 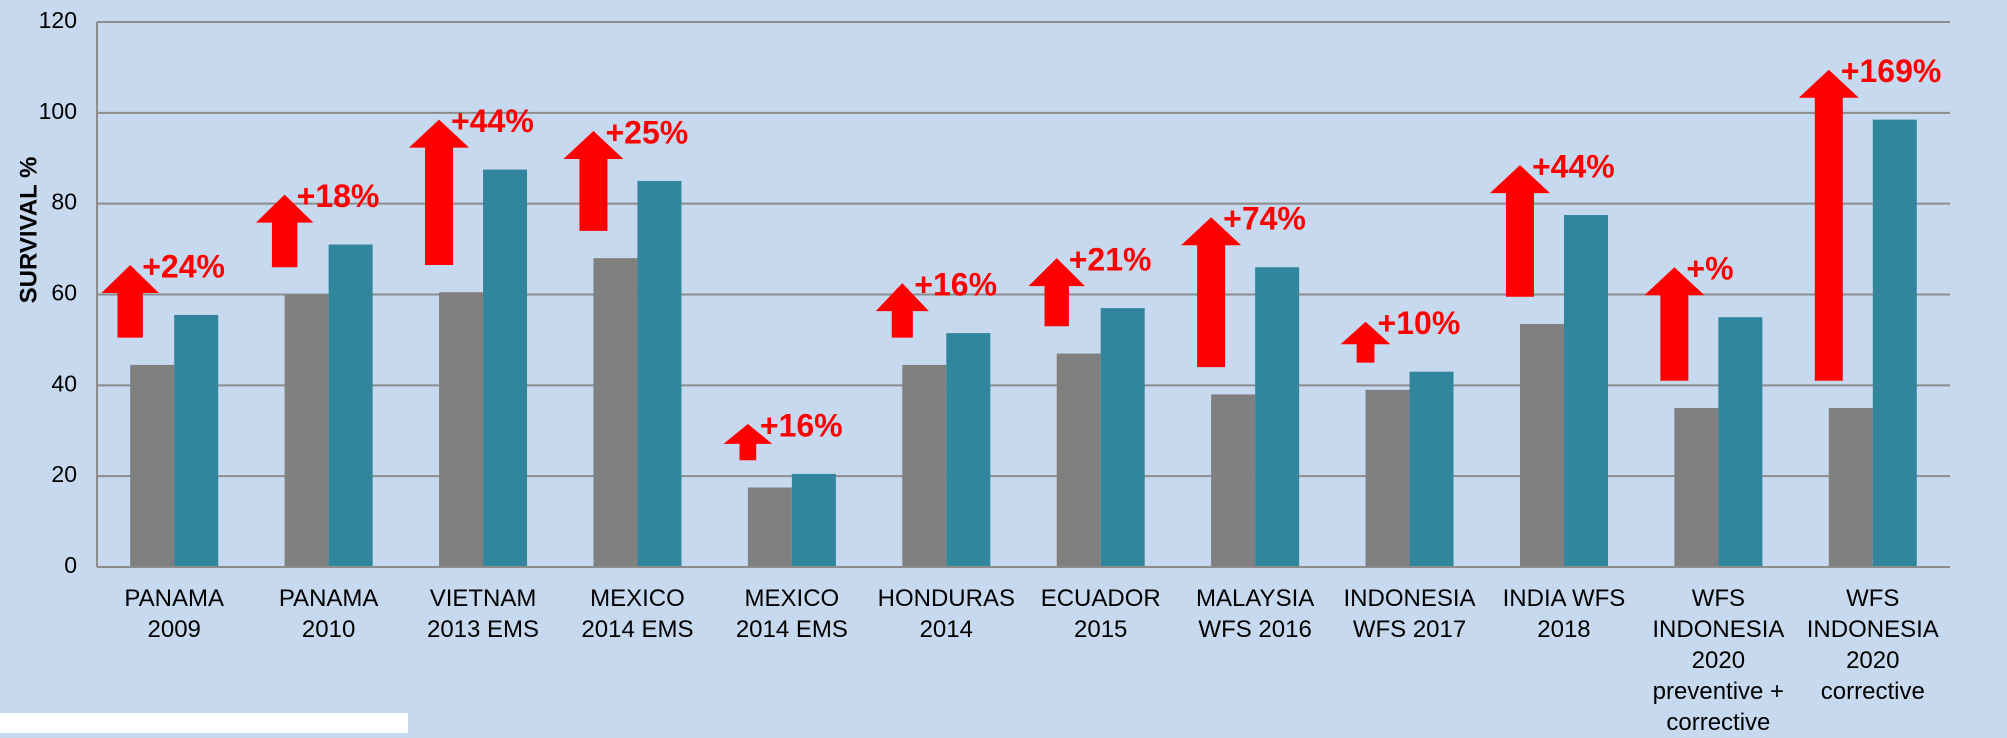 I want to click on annotation: +25%, so click(x=646, y=132).